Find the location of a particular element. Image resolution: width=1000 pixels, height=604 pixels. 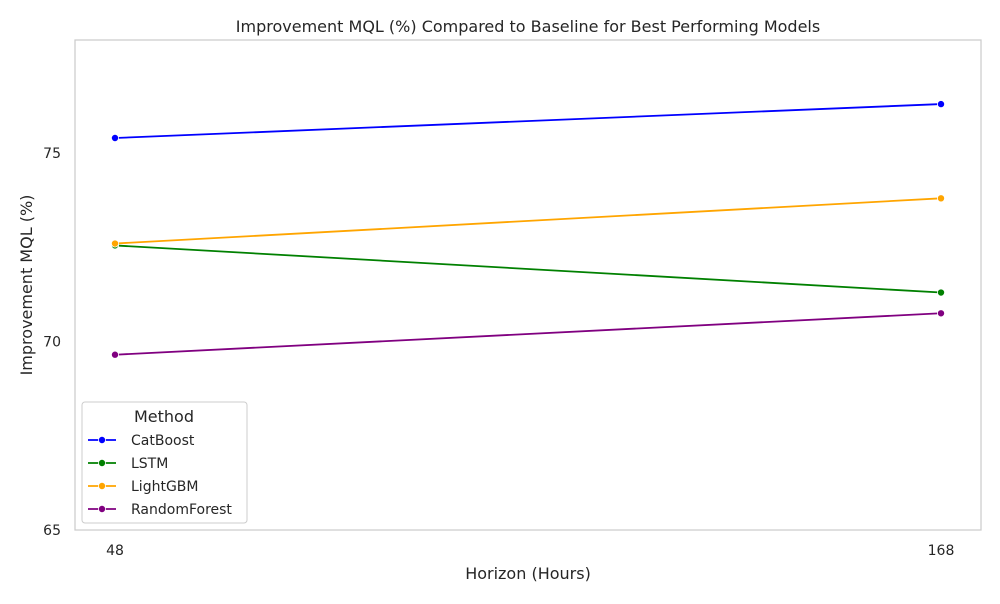

x-tick-label: 168 is located at coordinates (941, 551).